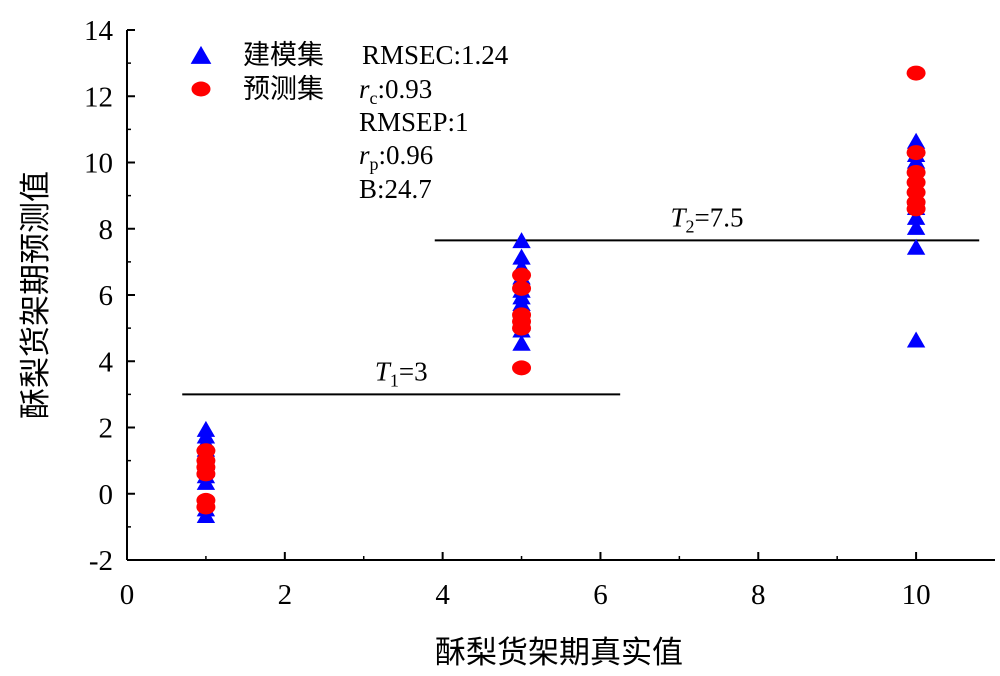 Image resolution: width=1000 pixels, height=676 pixels. Describe the element at coordinates (98, 97) in the screenshot. I see `y-tick-label: 12` at that location.